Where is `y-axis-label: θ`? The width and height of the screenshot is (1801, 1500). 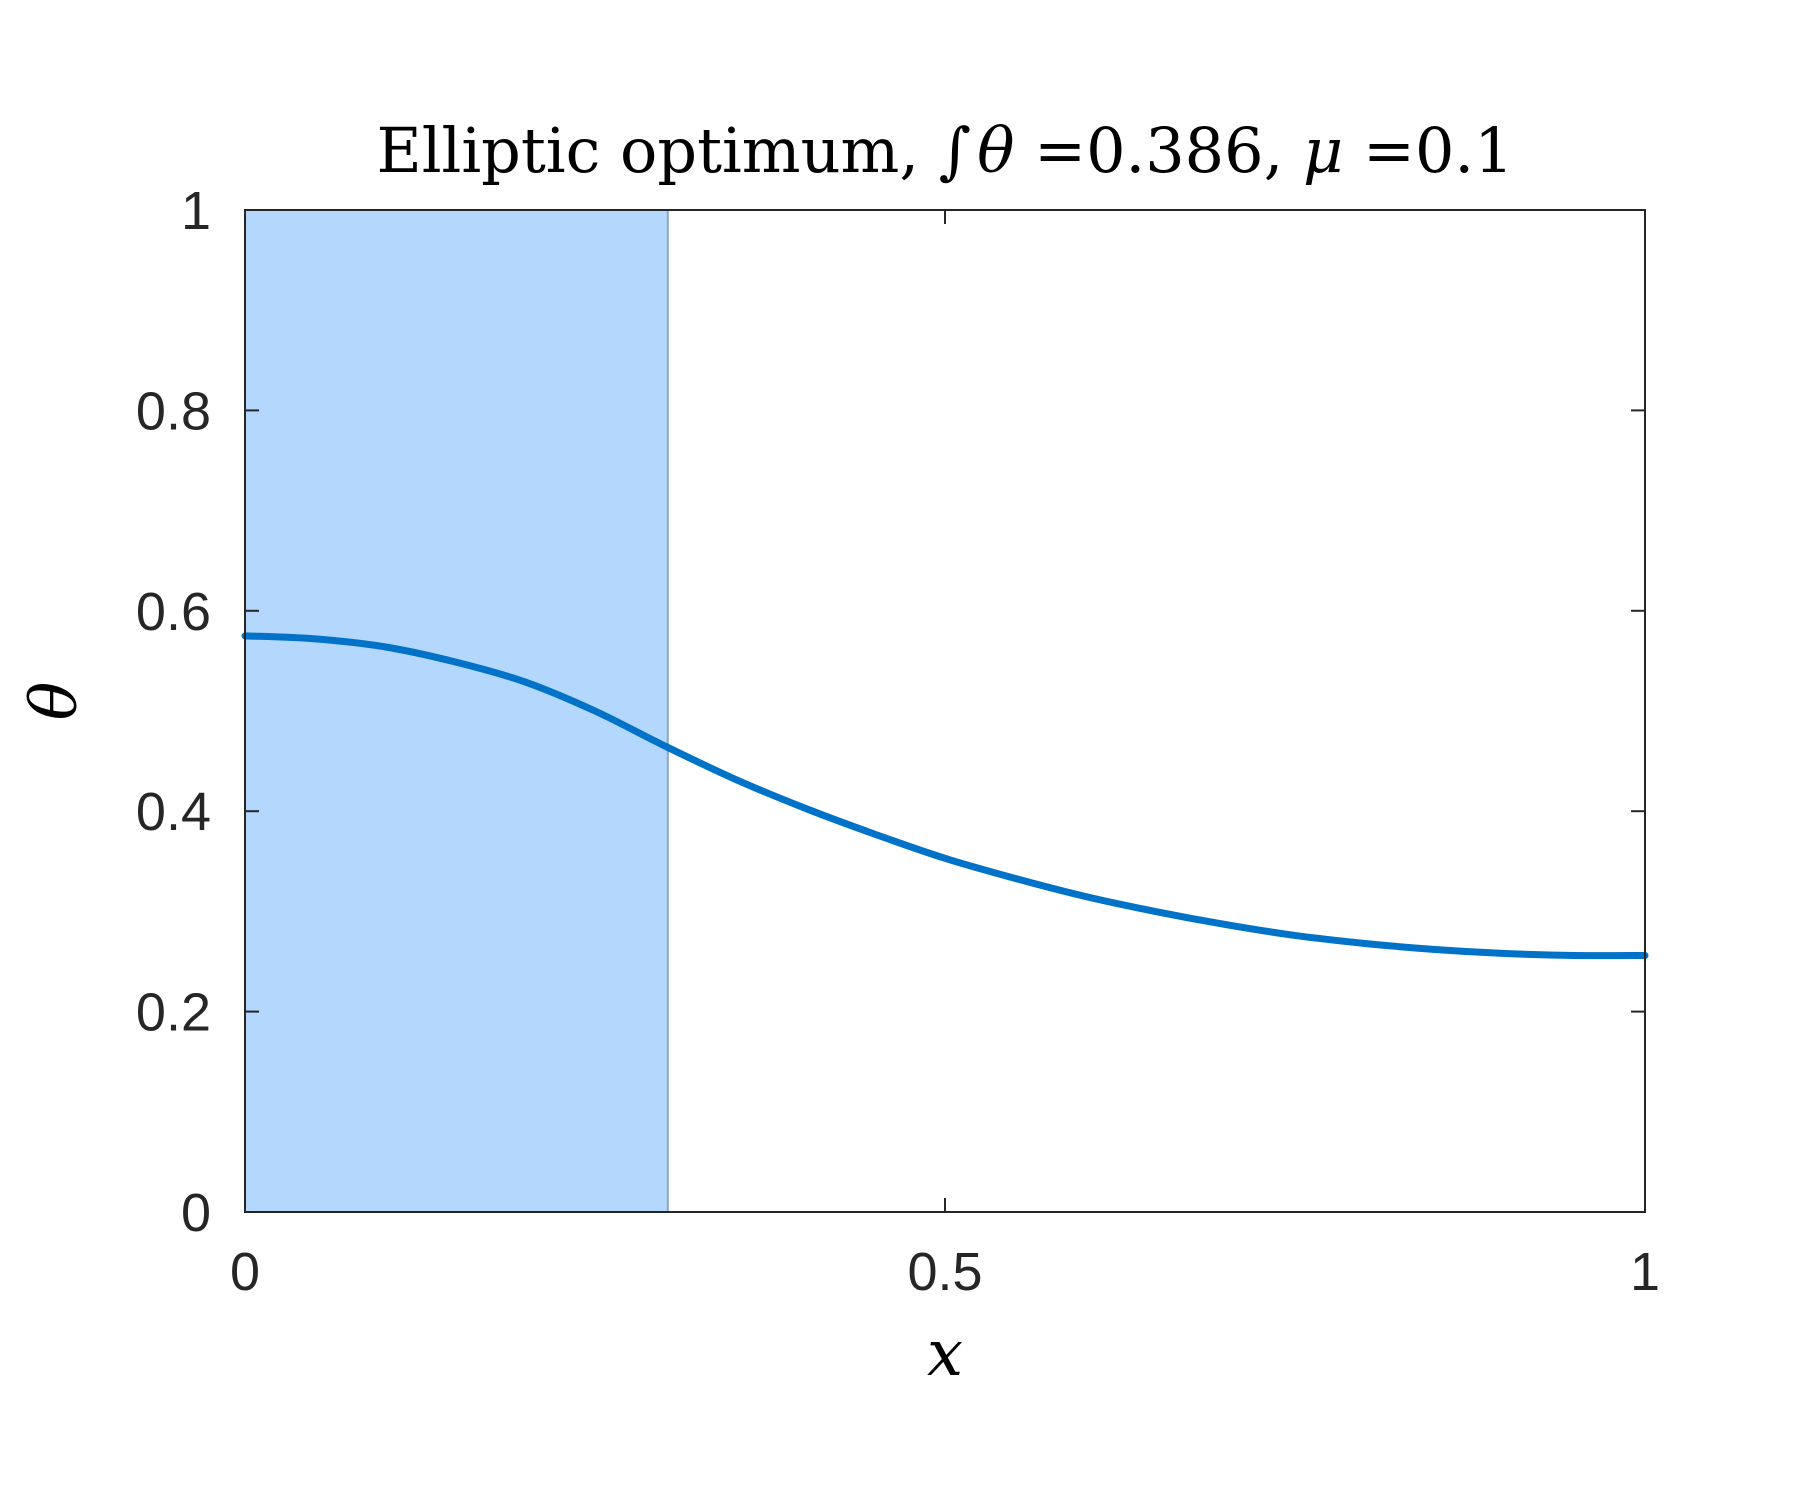 y-axis-label: θ is located at coordinates (55, 701).